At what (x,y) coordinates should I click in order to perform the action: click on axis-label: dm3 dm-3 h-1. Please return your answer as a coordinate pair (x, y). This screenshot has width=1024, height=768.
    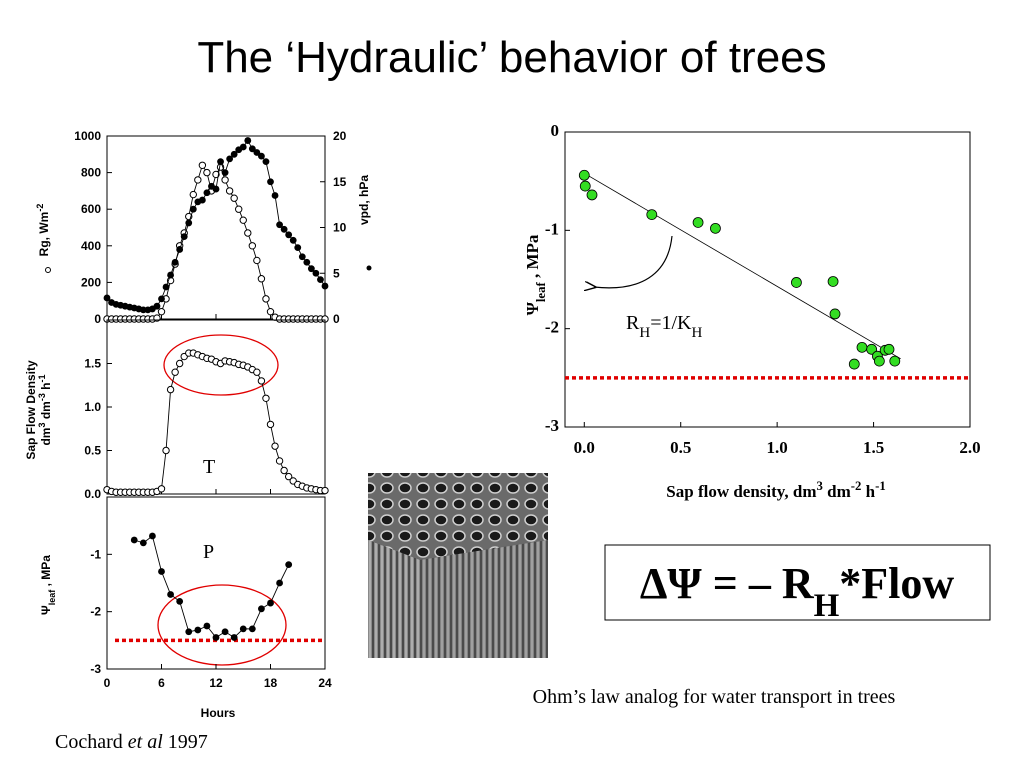
    Looking at the image, I should click on (45, 409).